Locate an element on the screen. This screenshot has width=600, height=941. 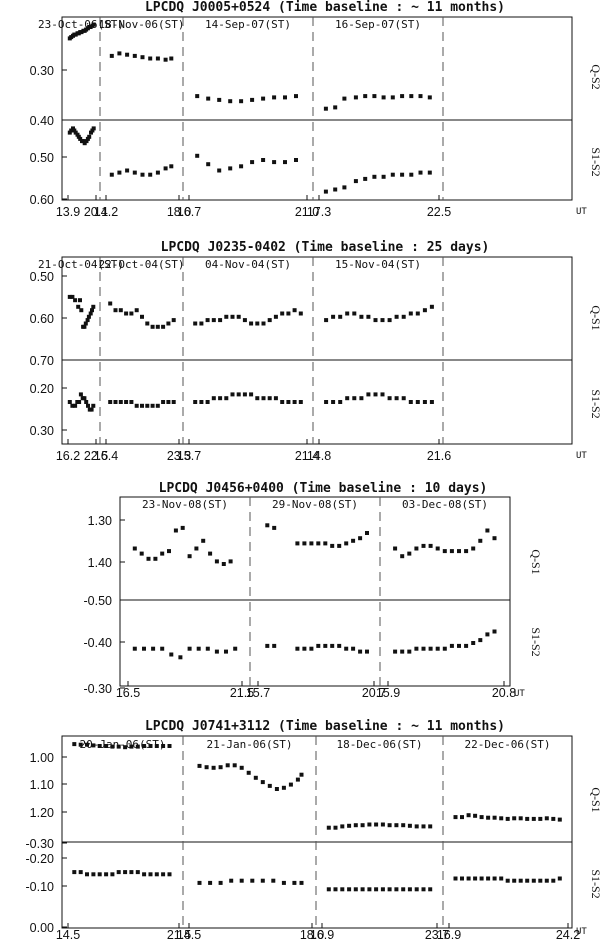
x-tick-label: 21.5 is located at coordinates (242, 693).